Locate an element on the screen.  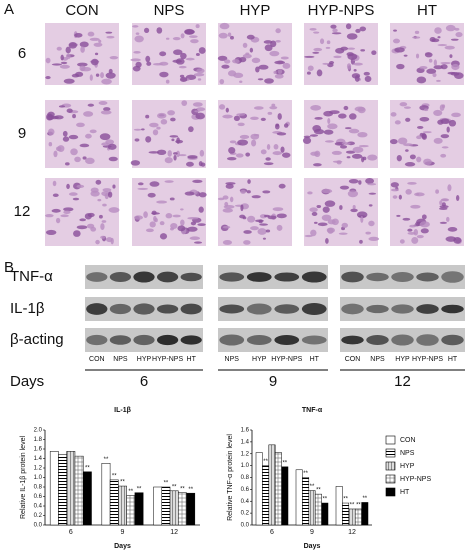
chart-title: TNF-α is located at coordinates (312, 410).